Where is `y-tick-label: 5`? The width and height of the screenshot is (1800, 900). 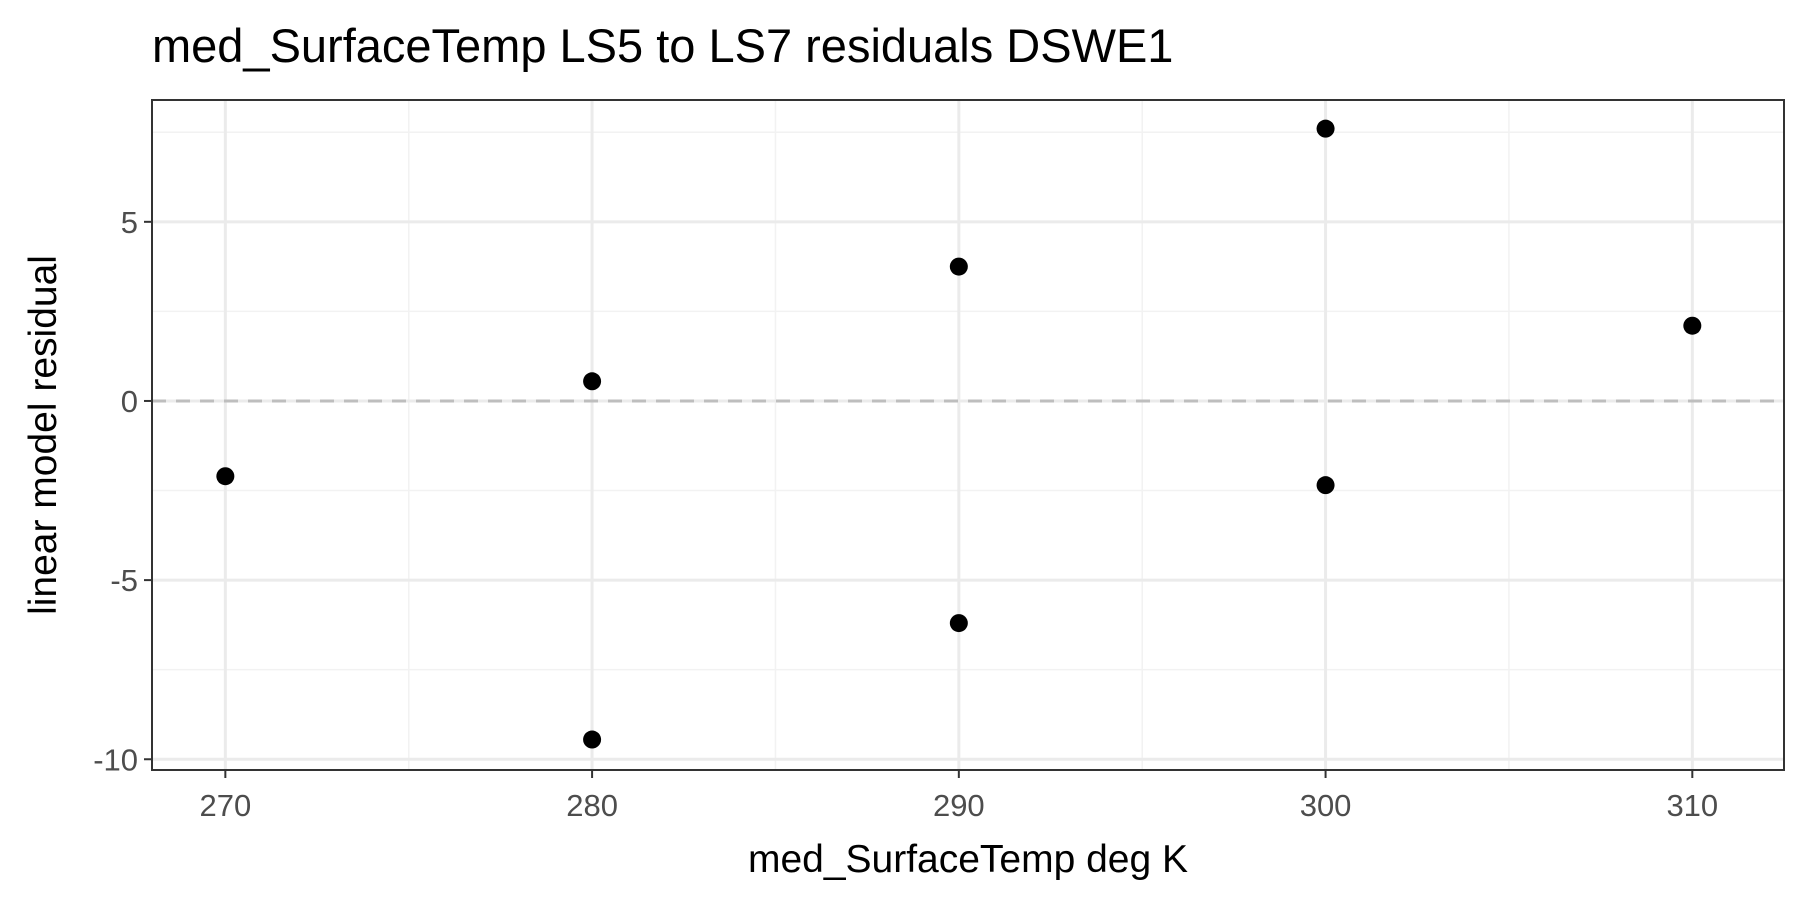 y-tick-label: 5 is located at coordinates (129, 222).